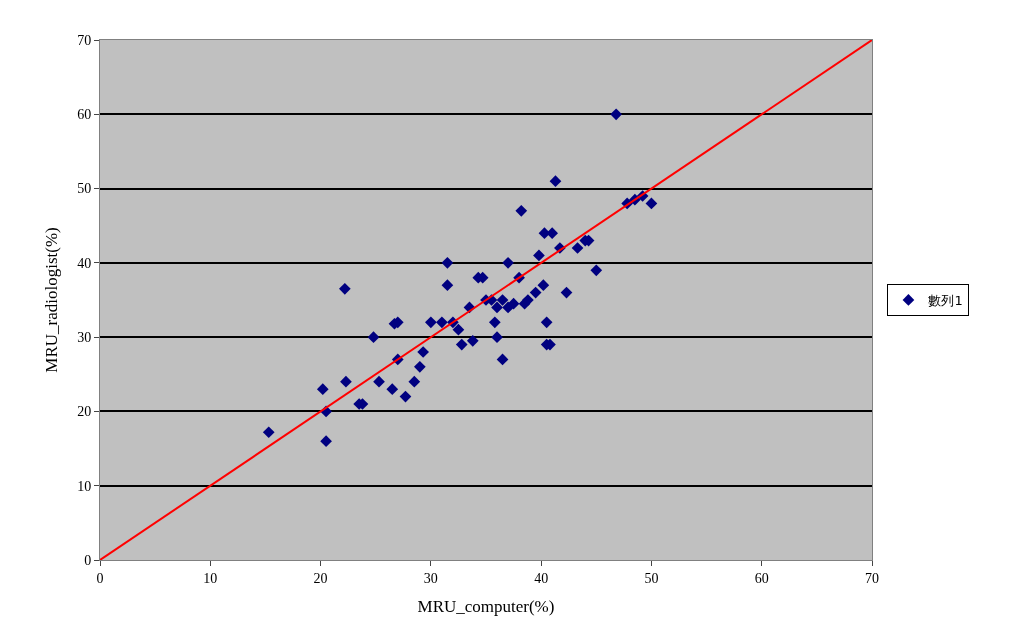  What do you see at coordinates (872, 578) in the screenshot?
I see `x-tick-label: 70` at bounding box center [872, 578].